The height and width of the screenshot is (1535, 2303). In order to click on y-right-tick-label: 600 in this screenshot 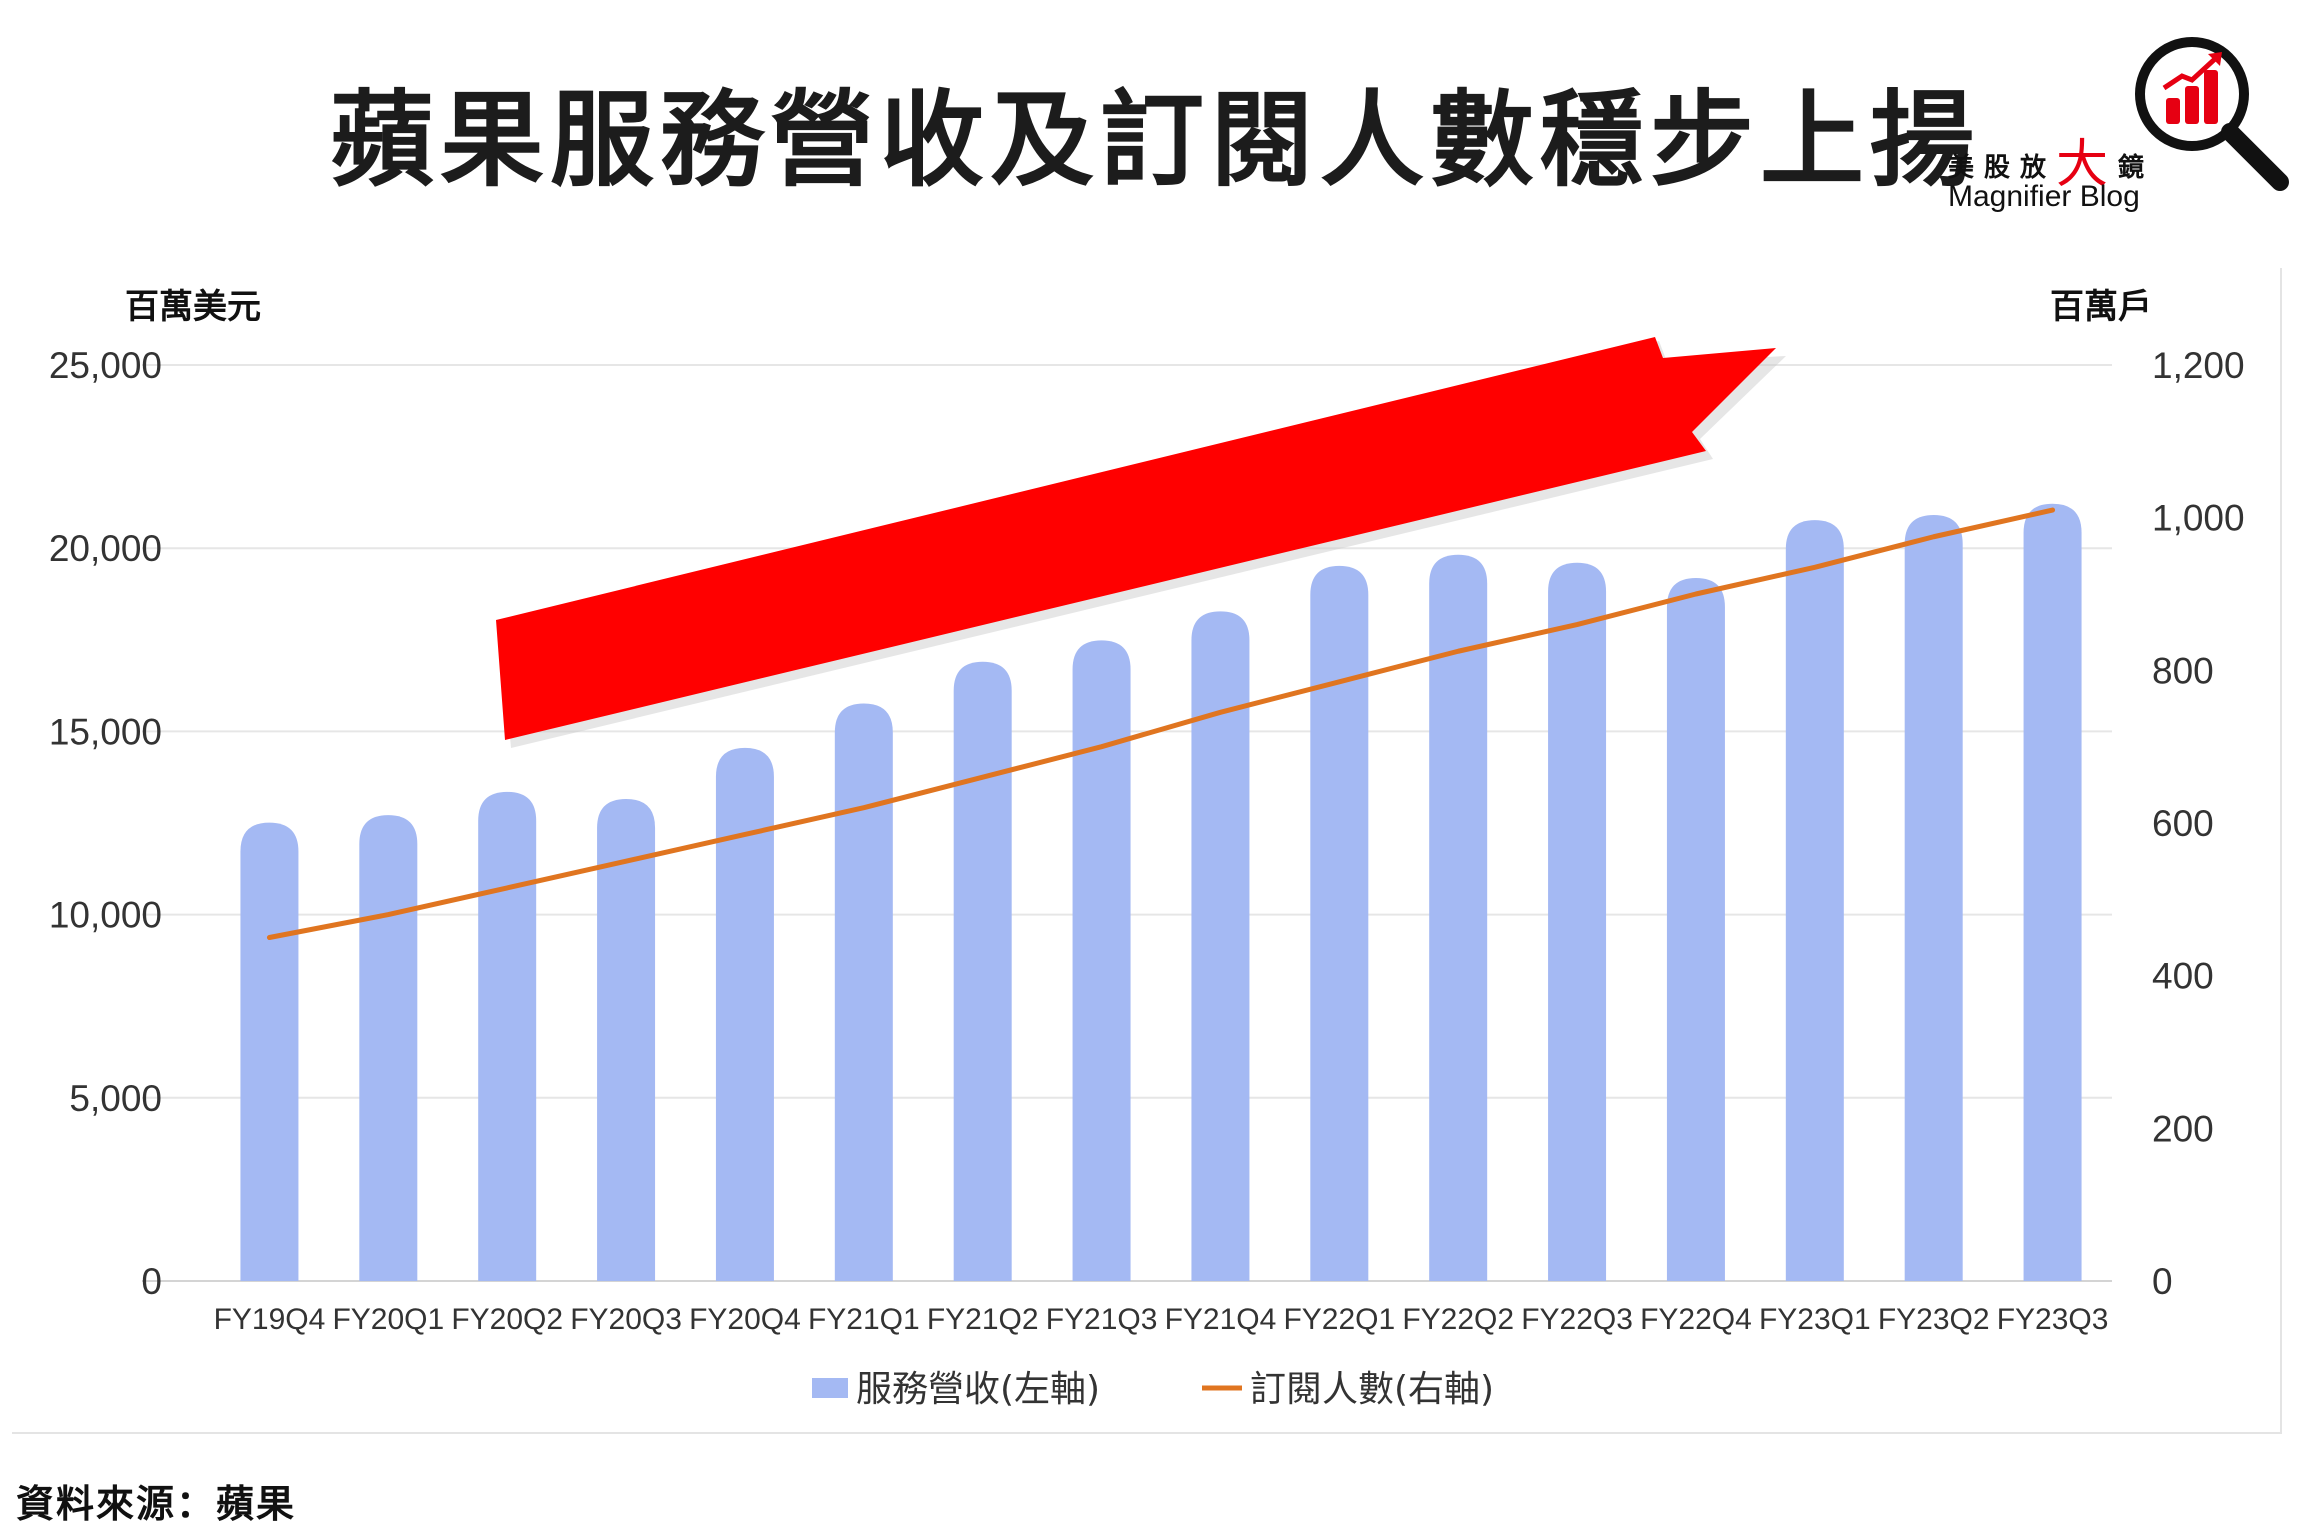, I will do `click(2183, 823)`.